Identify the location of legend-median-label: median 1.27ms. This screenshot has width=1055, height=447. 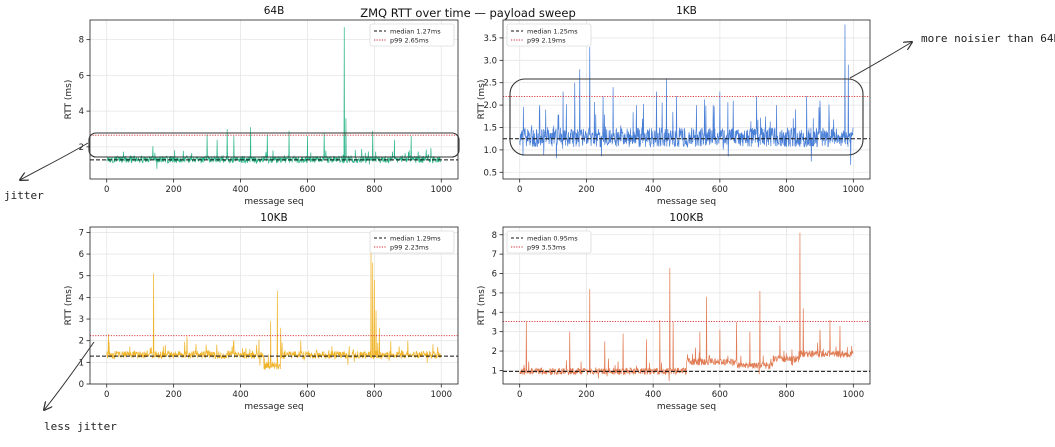
(415, 32).